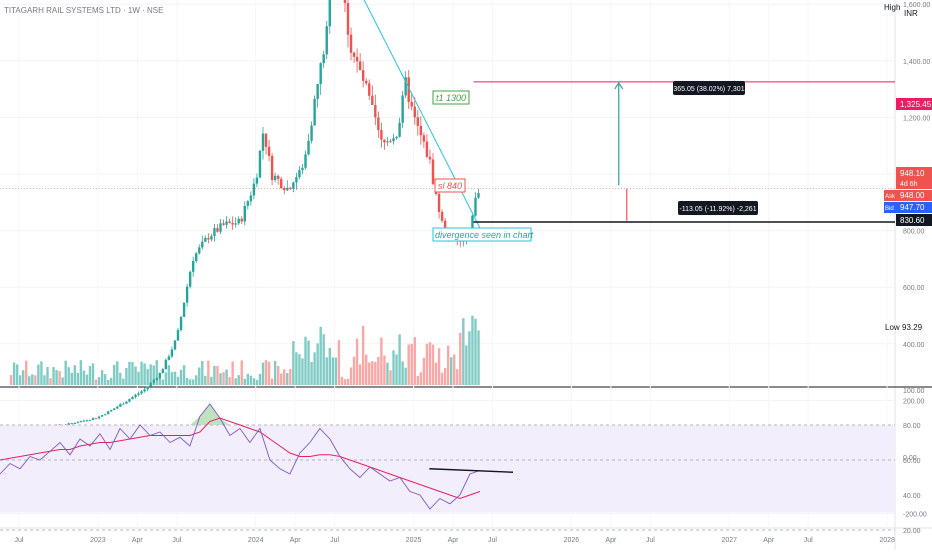 The width and height of the screenshot is (932, 555). I want to click on rsi-tick-label: 80.00, so click(912, 426).